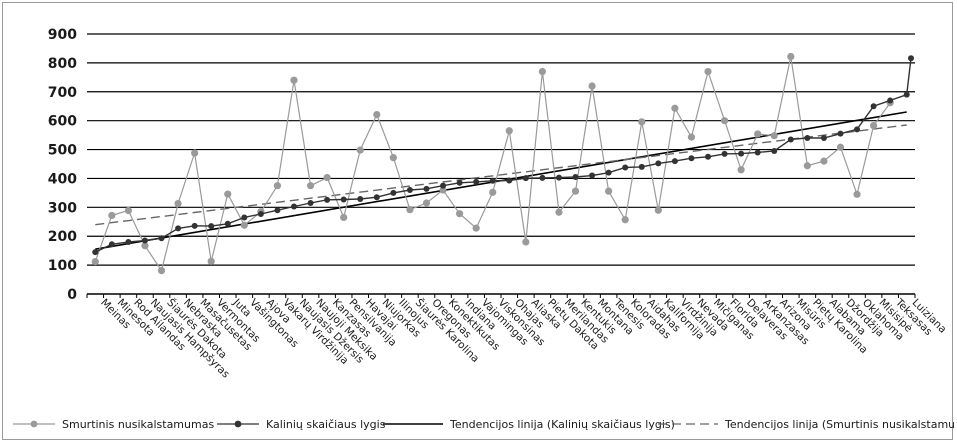  I want to click on y-tick-label: 500, so click(62, 151).